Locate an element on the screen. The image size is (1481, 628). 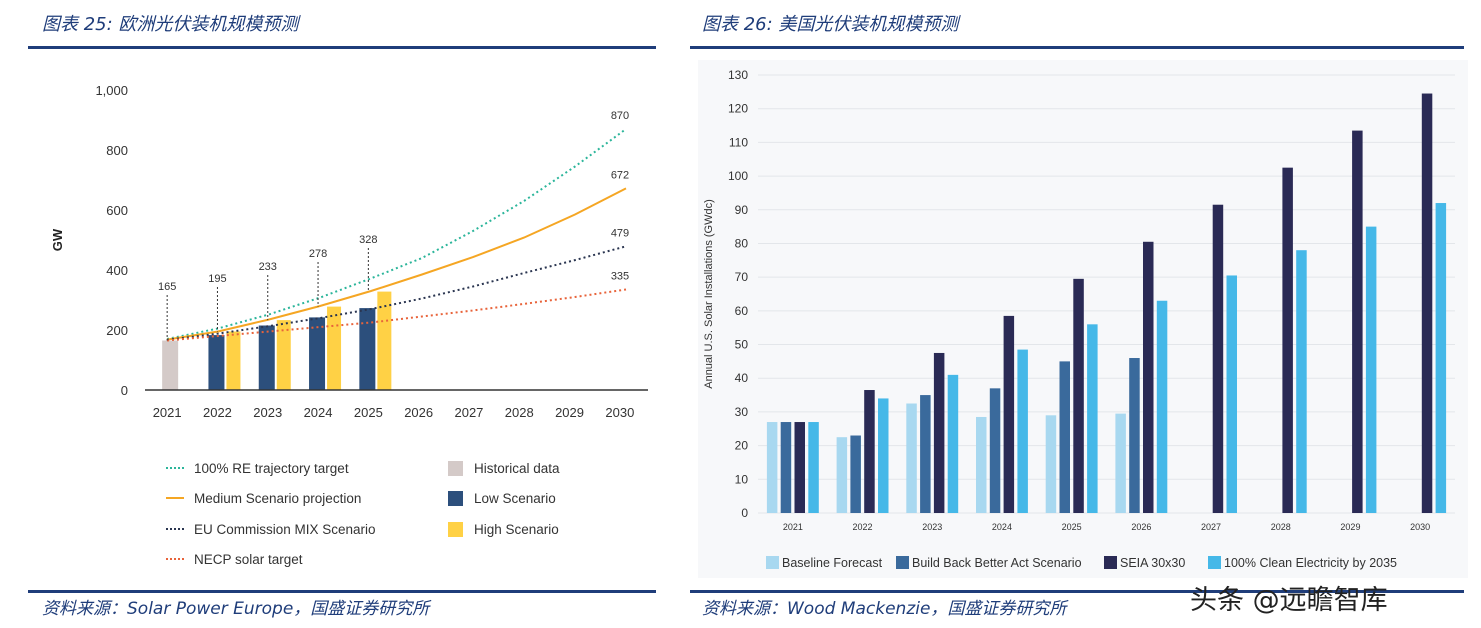
left-legend-historical-data: Historical data is located at coordinates (517, 468).